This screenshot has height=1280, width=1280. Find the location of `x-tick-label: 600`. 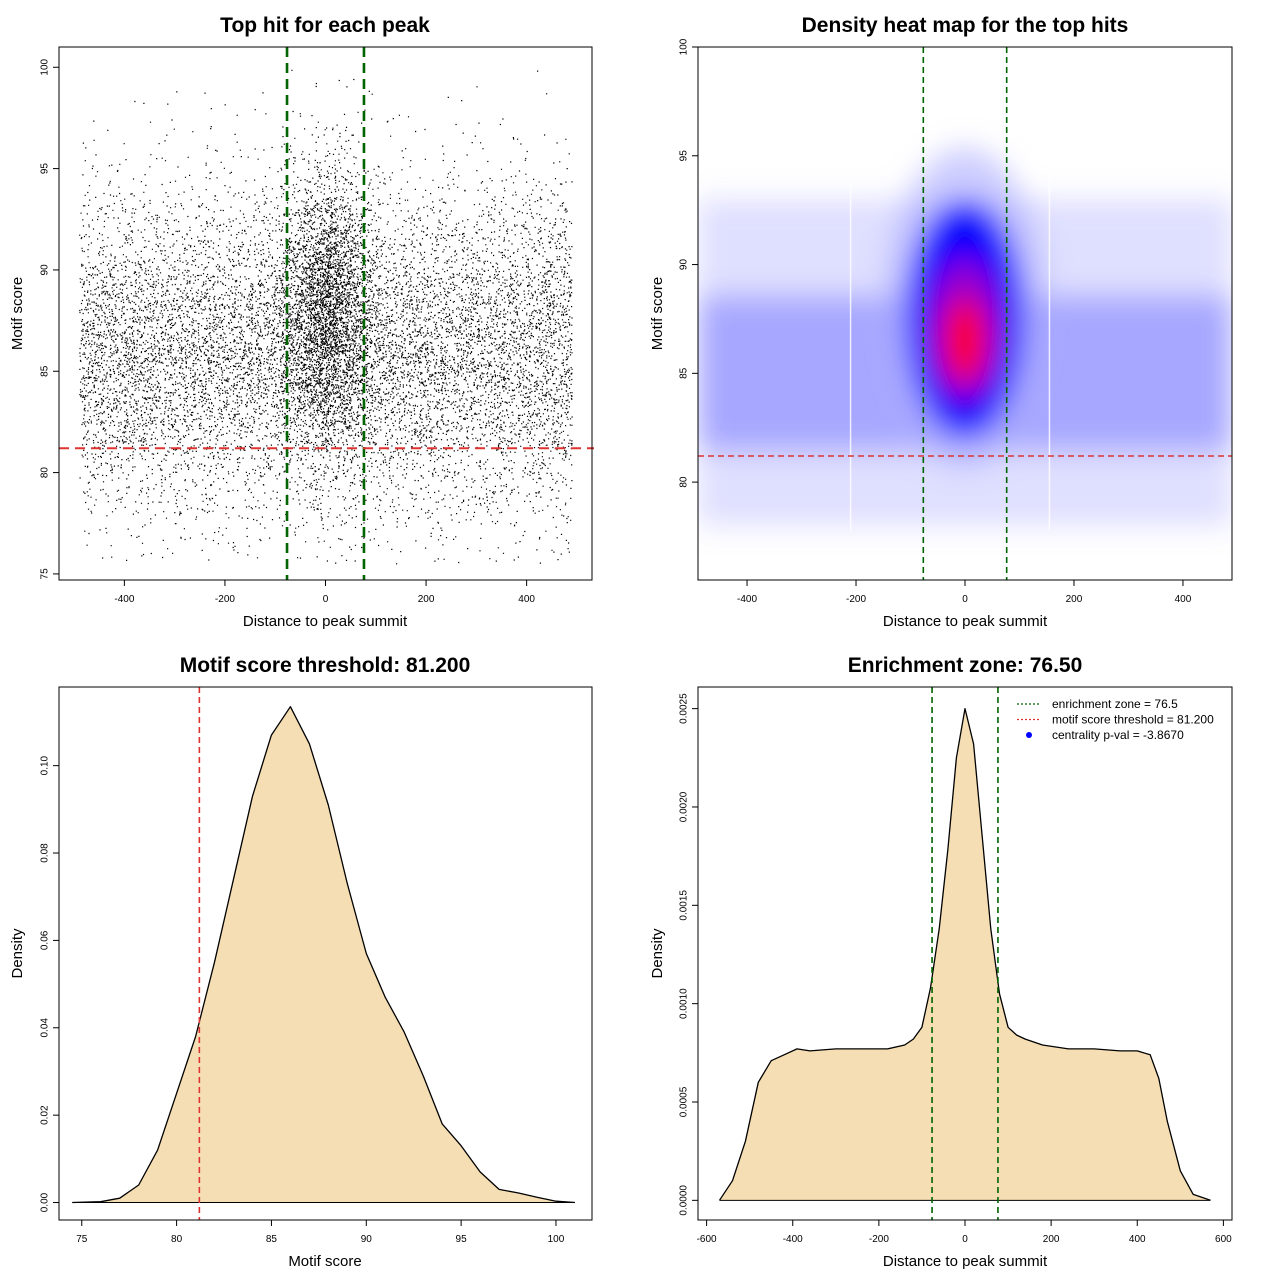

x-tick-label: 600 is located at coordinates (1223, 1239).